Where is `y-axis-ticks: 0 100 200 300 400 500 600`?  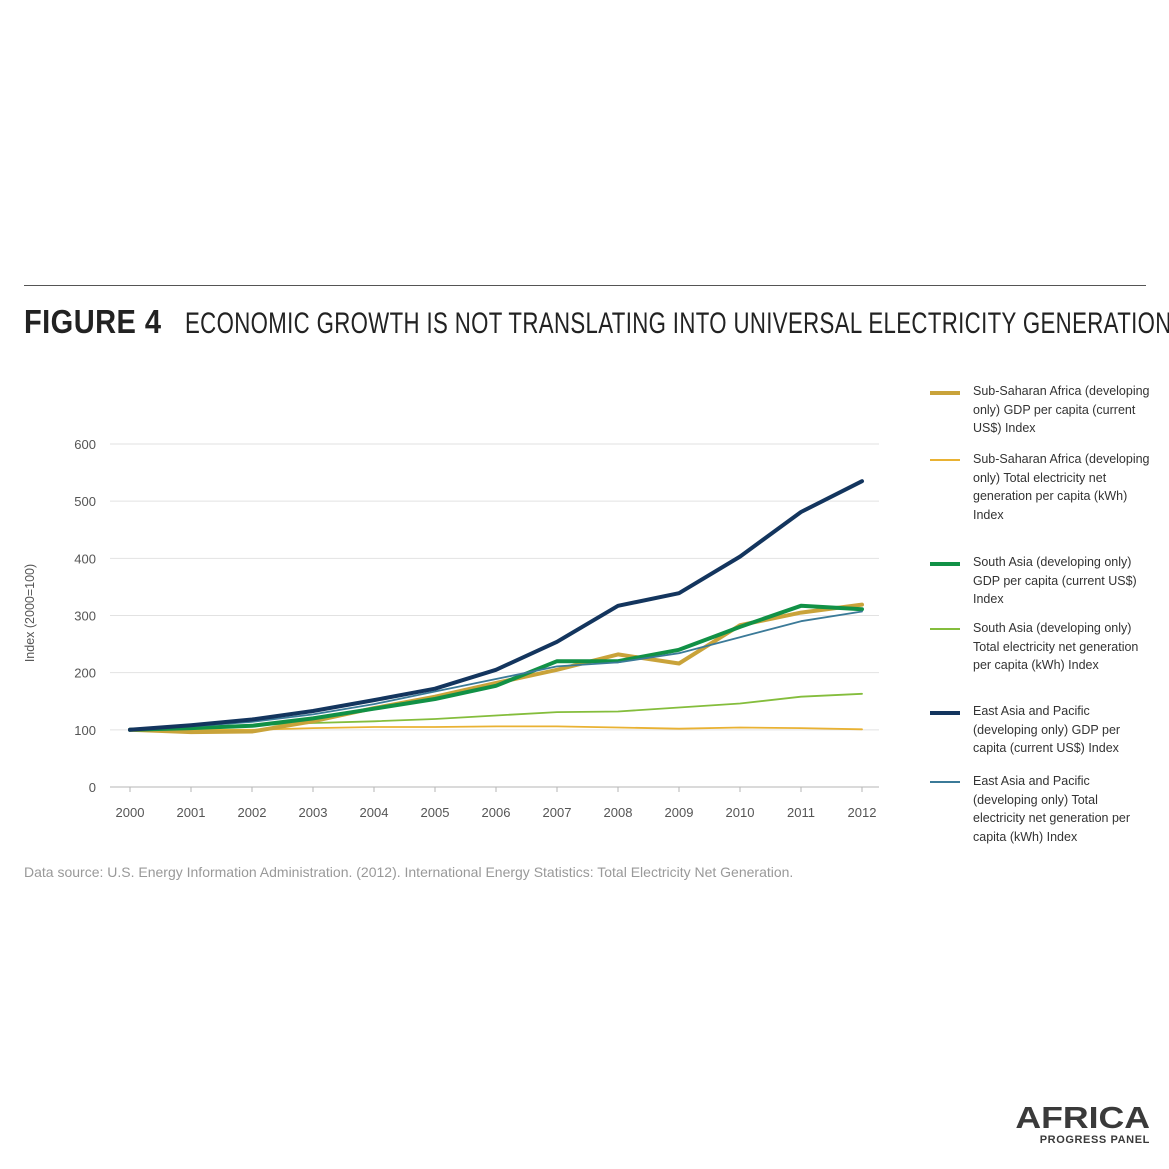
y-axis-ticks: 0 100 200 300 400 500 600 is located at coordinates (85, 616).